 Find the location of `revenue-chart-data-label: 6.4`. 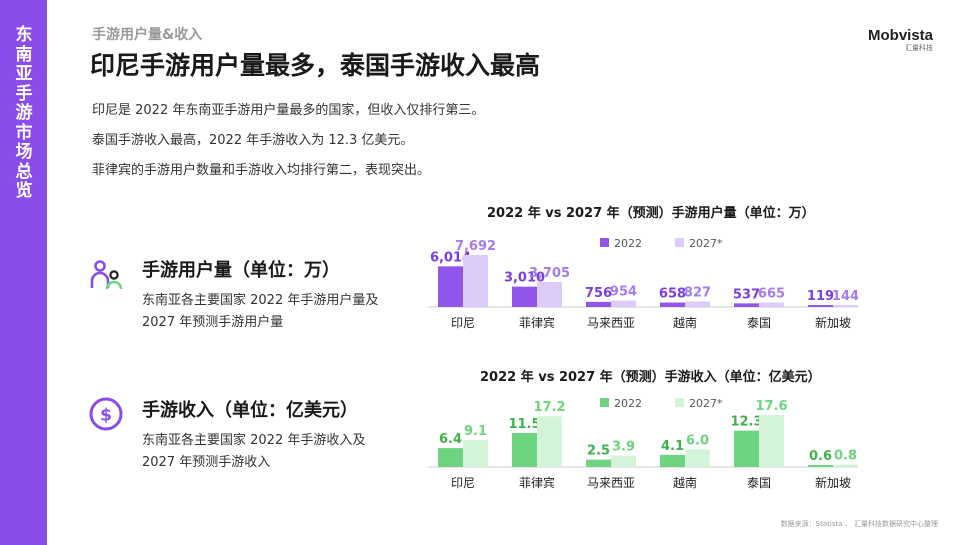

revenue-chart-data-label: 6.4 is located at coordinates (450, 439).